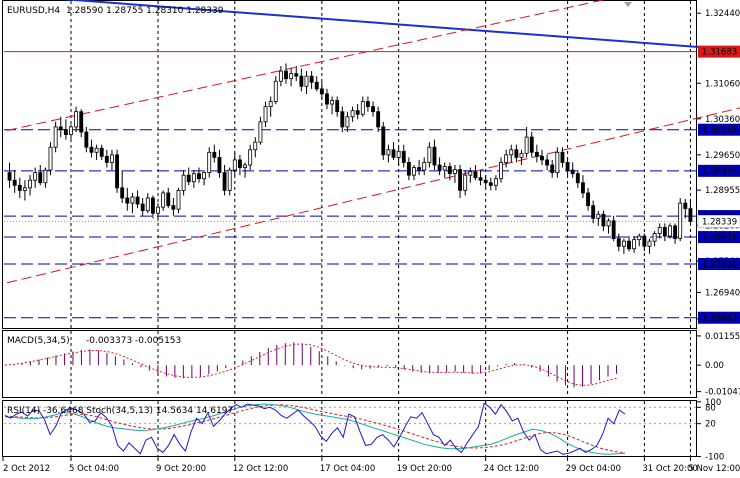 This screenshot has height=478, width=740. Describe the element at coordinates (714, 457) in the screenshot. I see `stoch-axis-label: -100` at that location.